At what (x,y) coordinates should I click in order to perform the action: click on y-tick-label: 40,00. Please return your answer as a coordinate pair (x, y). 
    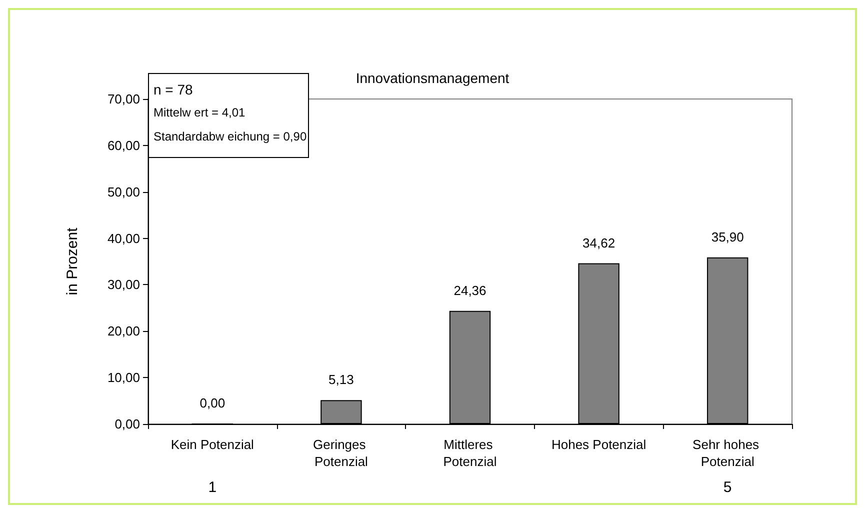
    Looking at the image, I should click on (123, 238).